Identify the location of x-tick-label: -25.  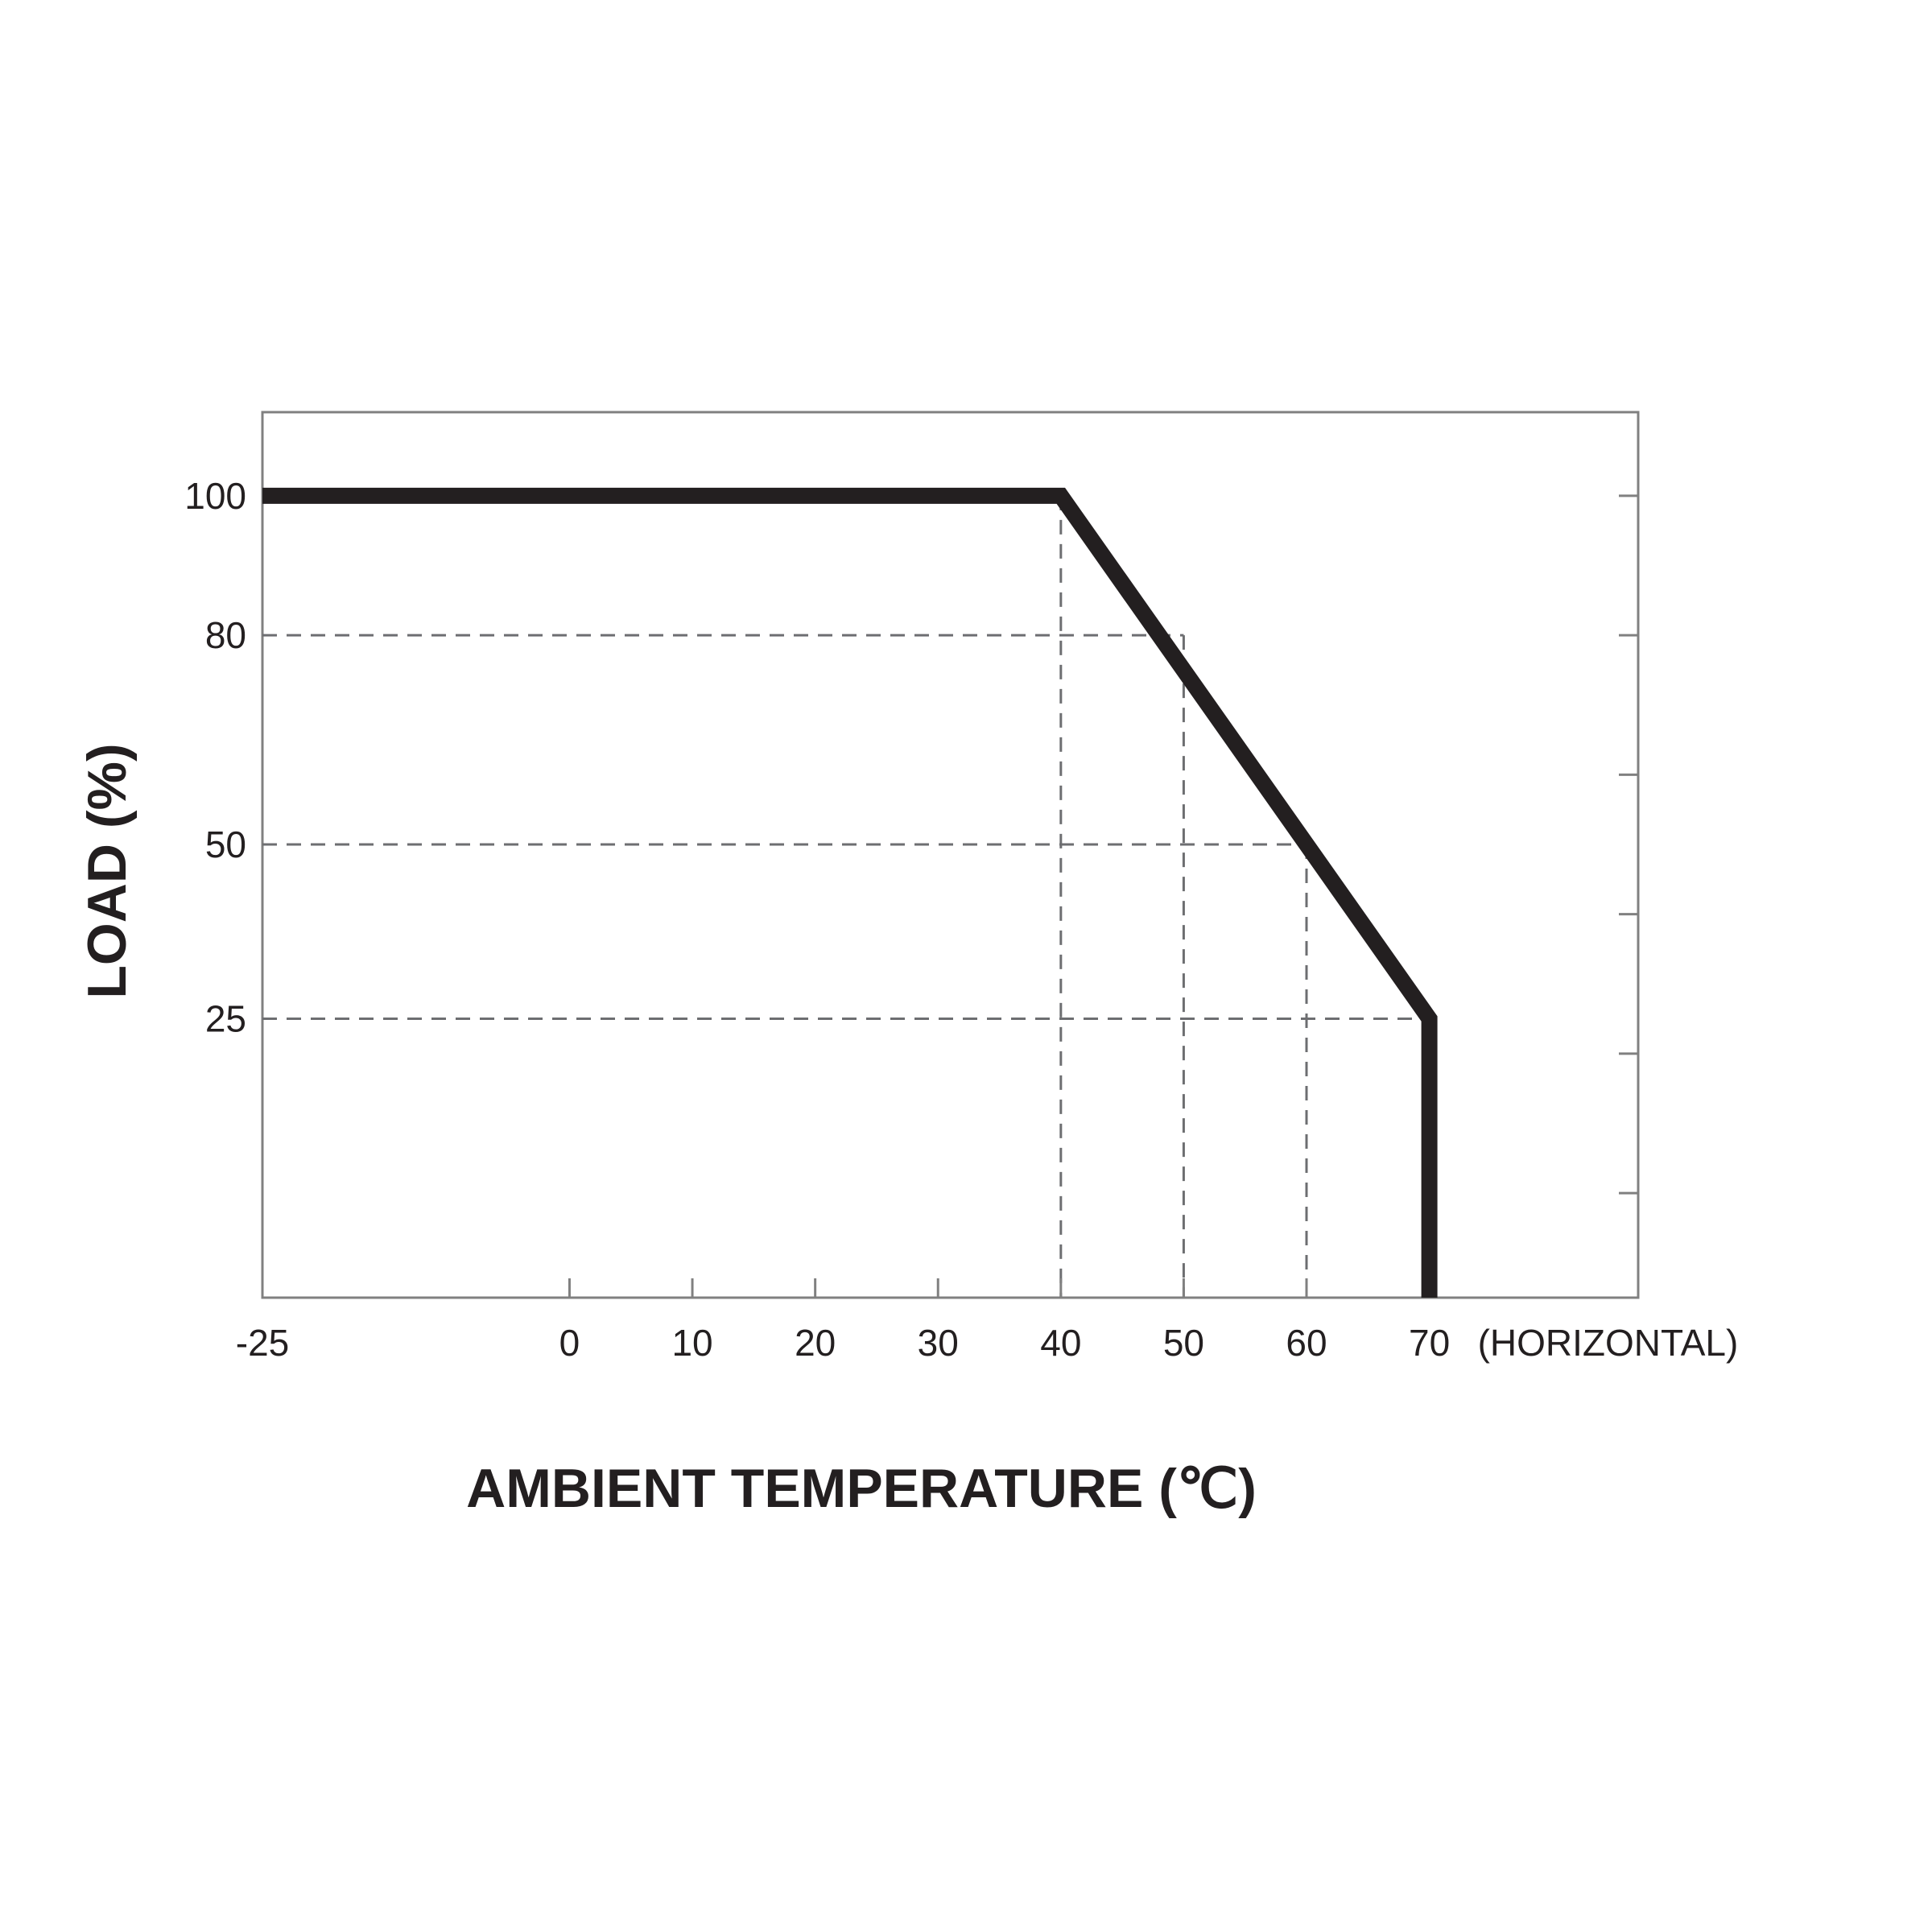
(262, 1343).